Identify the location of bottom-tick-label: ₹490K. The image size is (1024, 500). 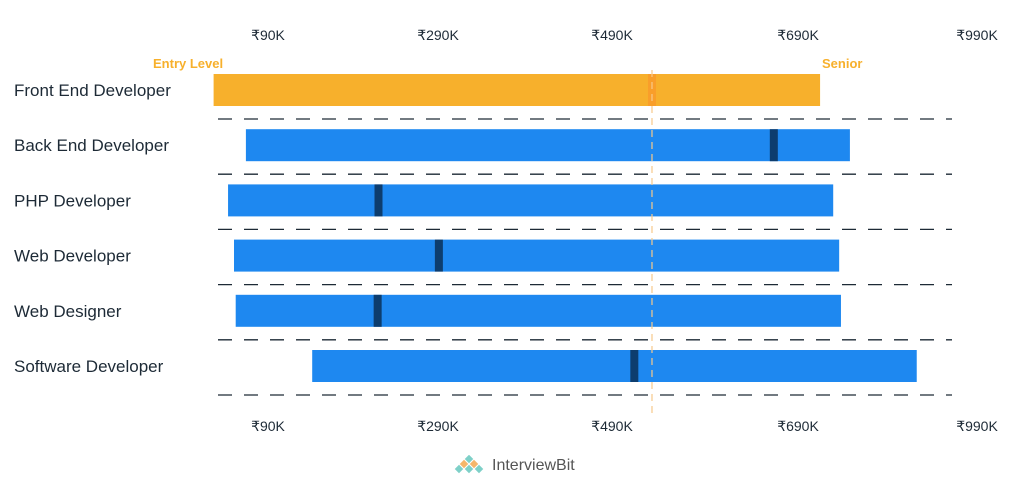
(612, 426).